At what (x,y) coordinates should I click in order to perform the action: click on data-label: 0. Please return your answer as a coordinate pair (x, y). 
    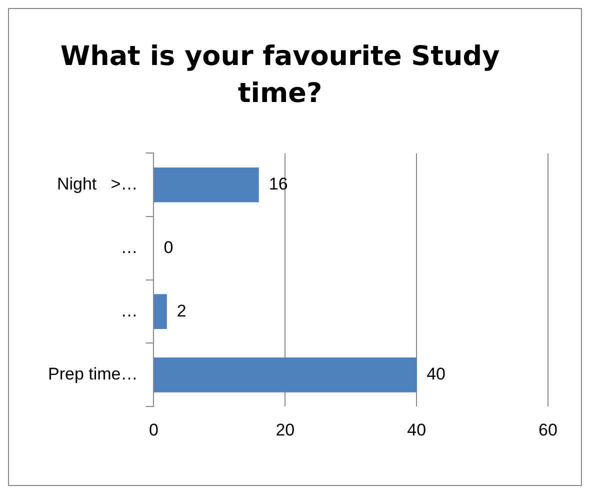
    Looking at the image, I should click on (169, 247).